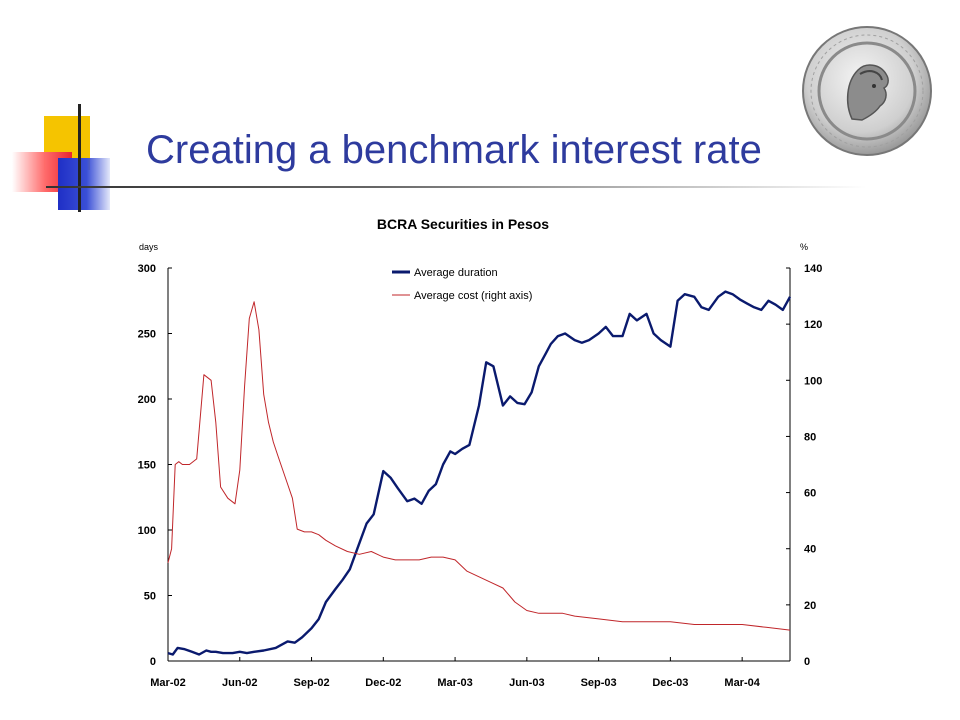  Describe the element at coordinates (804, 465) in the screenshot. I see `right-axis-ticks: 0 20 40 60 80 100 120 140` at that location.